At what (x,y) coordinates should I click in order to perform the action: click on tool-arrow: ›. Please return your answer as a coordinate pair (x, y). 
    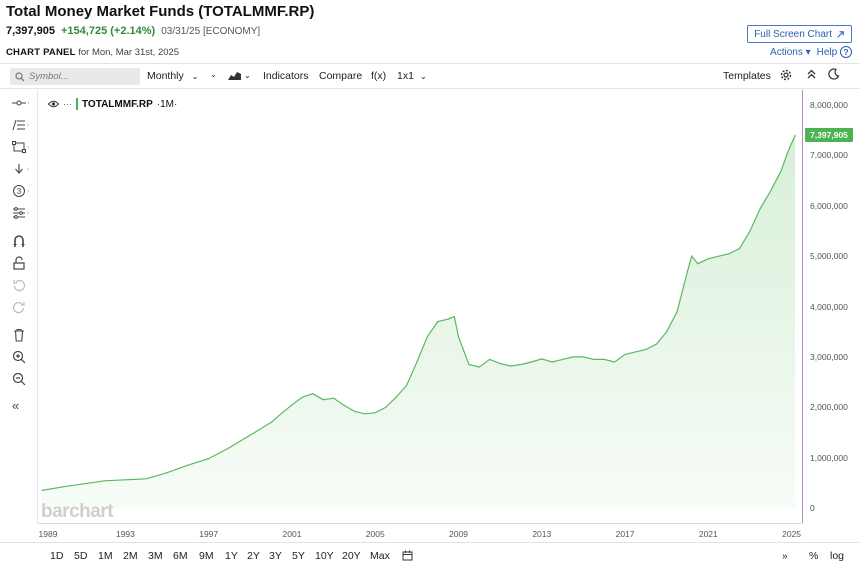
    Looking at the image, I should click on (23, 169).